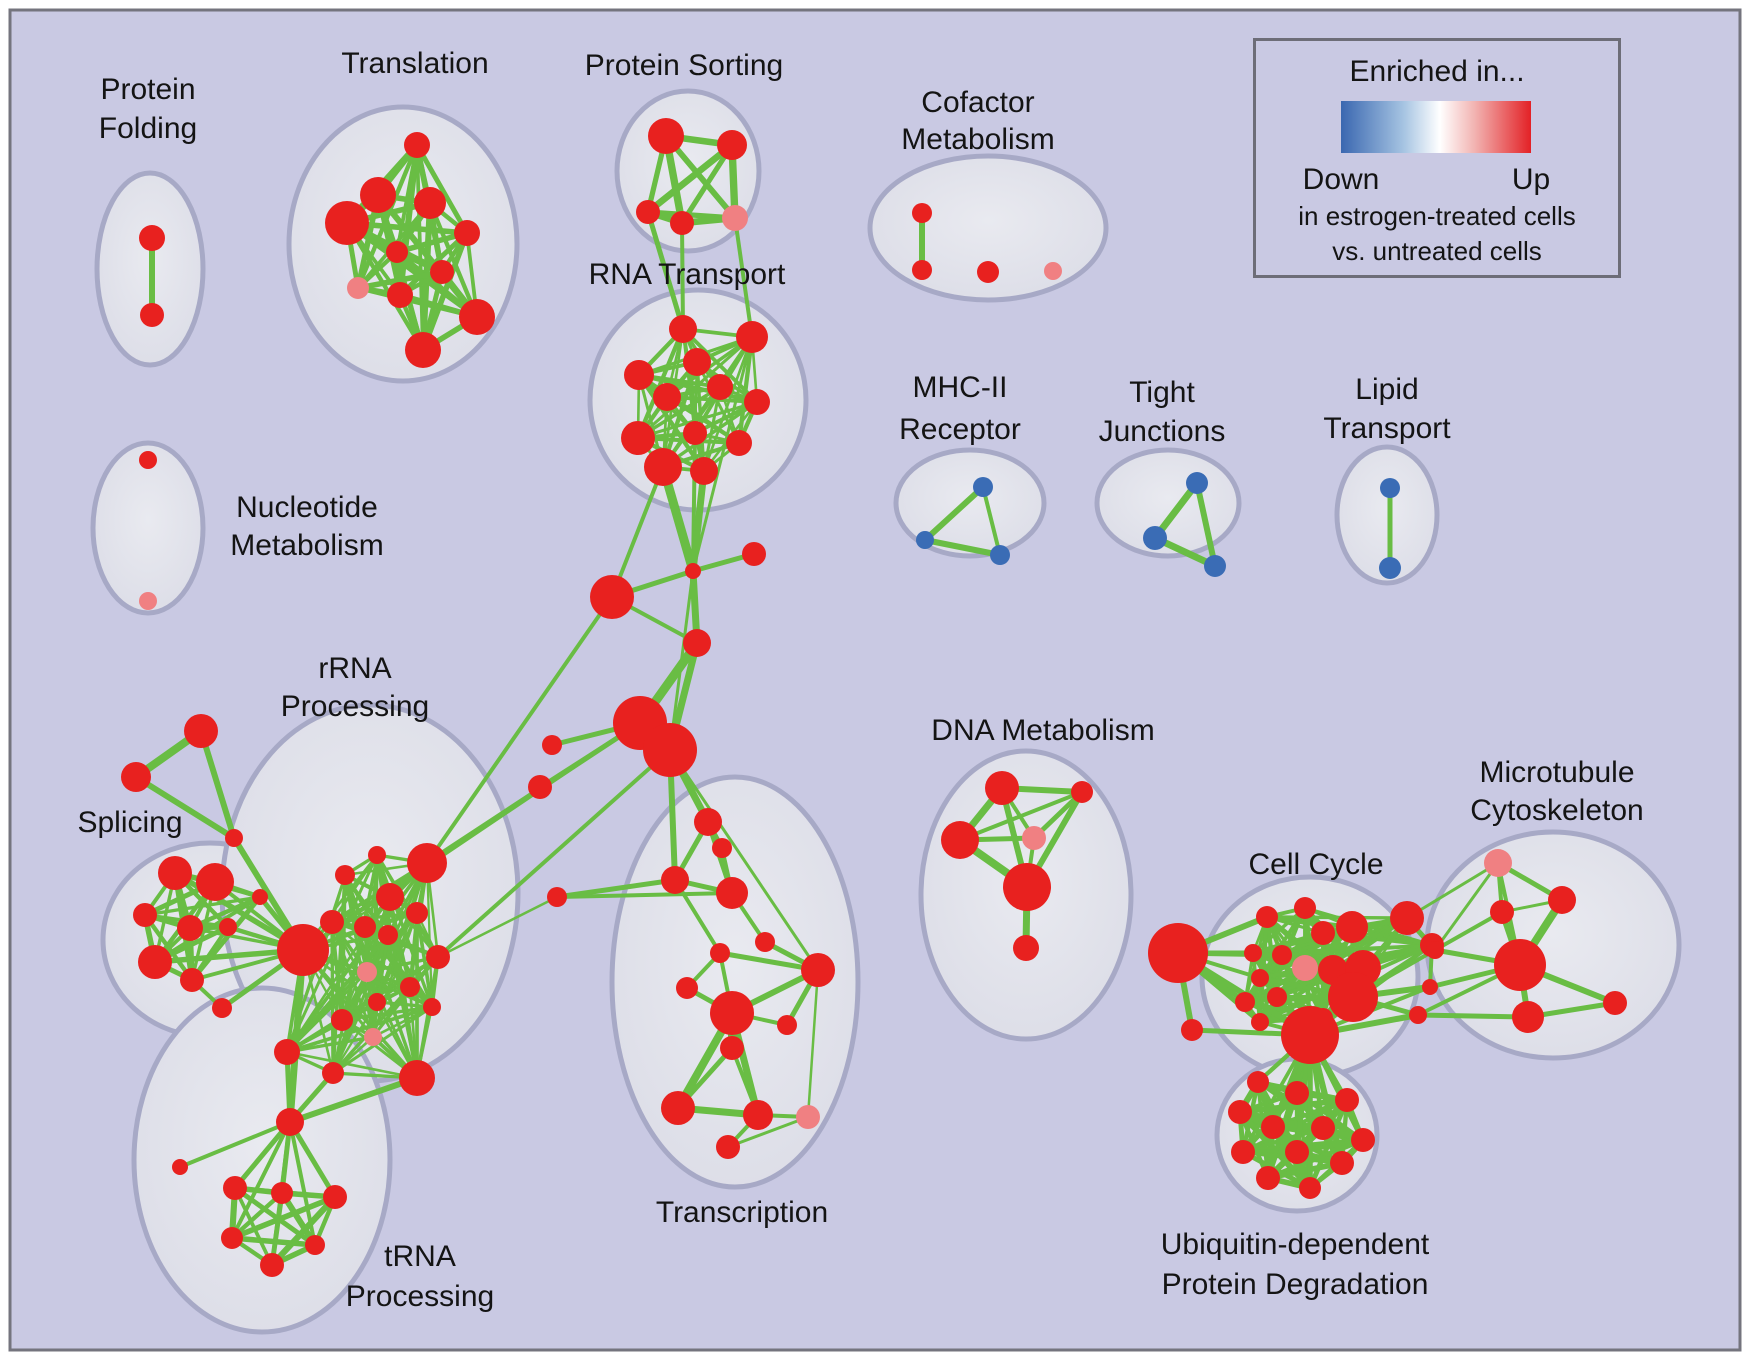 The height and width of the screenshot is (1360, 1750). What do you see at coordinates (390, 897) in the screenshot?
I see `gene-set-node-rr4` at bounding box center [390, 897].